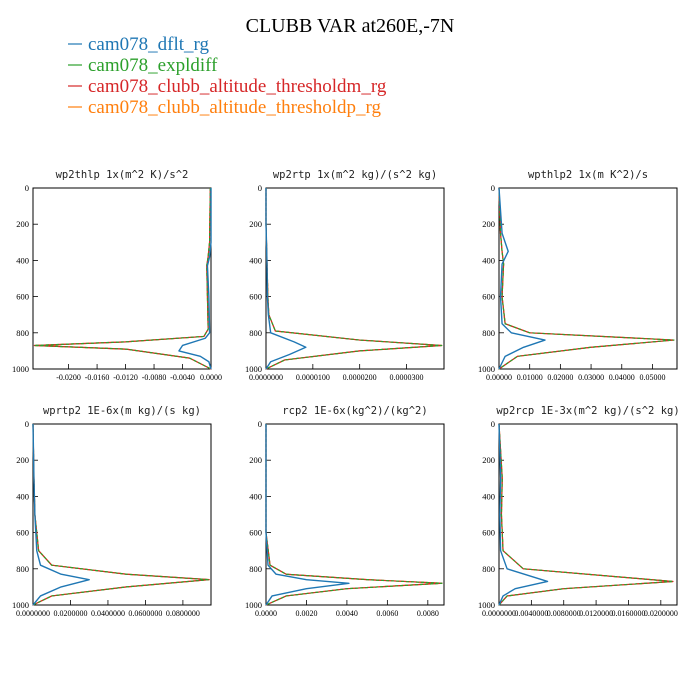 The height and width of the screenshot is (700, 700). What do you see at coordinates (628, 613) in the screenshot?
I see `x-tick-label: 0.0160000` at bounding box center [628, 613].